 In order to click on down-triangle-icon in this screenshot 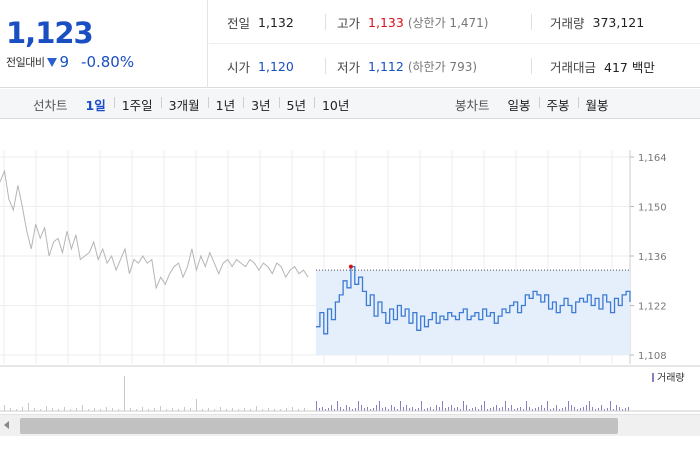, I will do `click(52, 62)`.